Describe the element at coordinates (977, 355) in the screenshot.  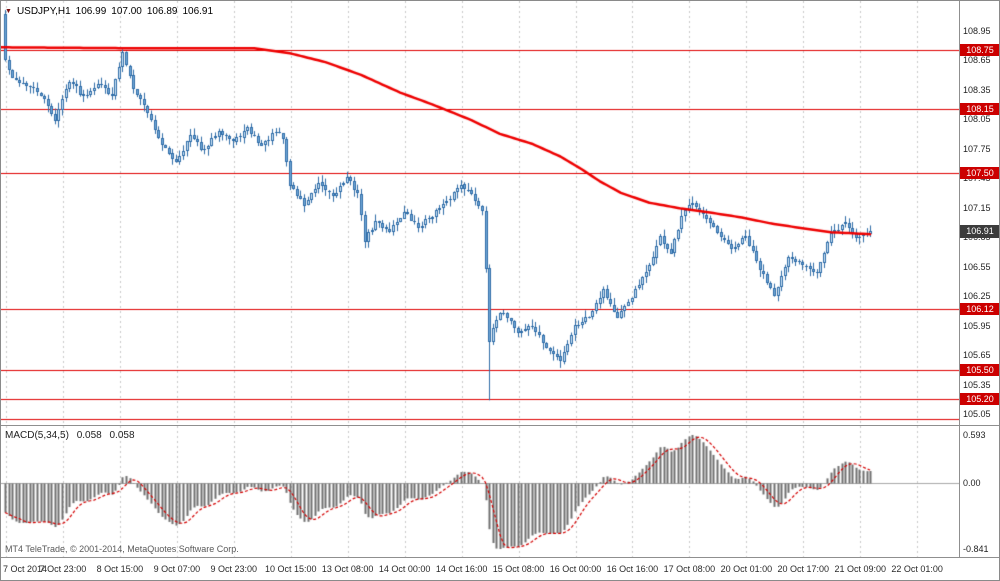
I see `price-axis-label: 105.65` at that location.